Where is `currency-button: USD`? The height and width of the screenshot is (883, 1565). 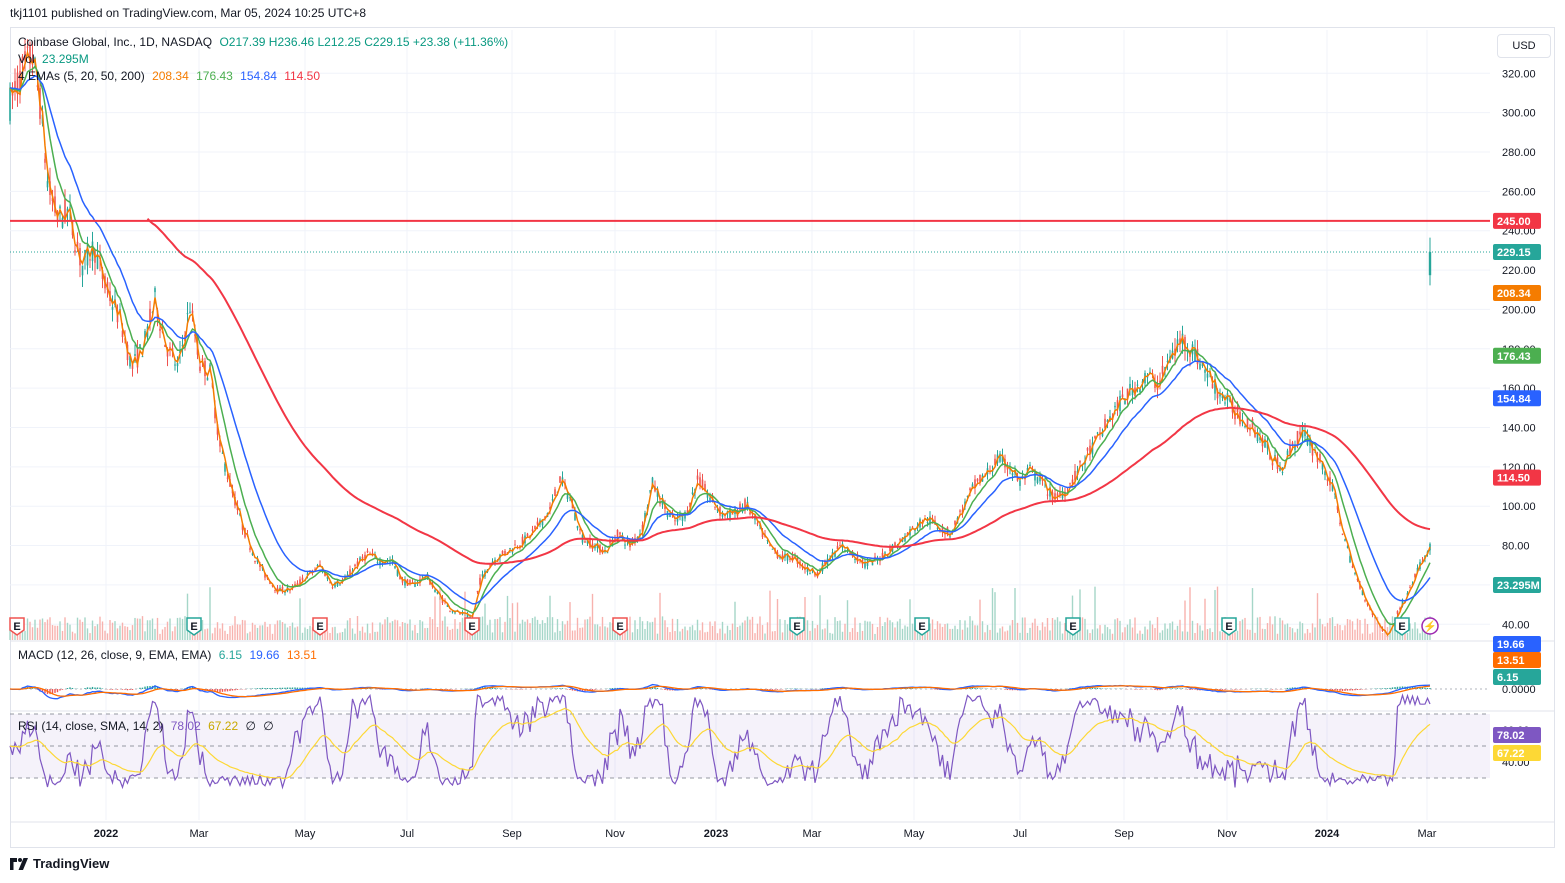 currency-button: USD is located at coordinates (1524, 46).